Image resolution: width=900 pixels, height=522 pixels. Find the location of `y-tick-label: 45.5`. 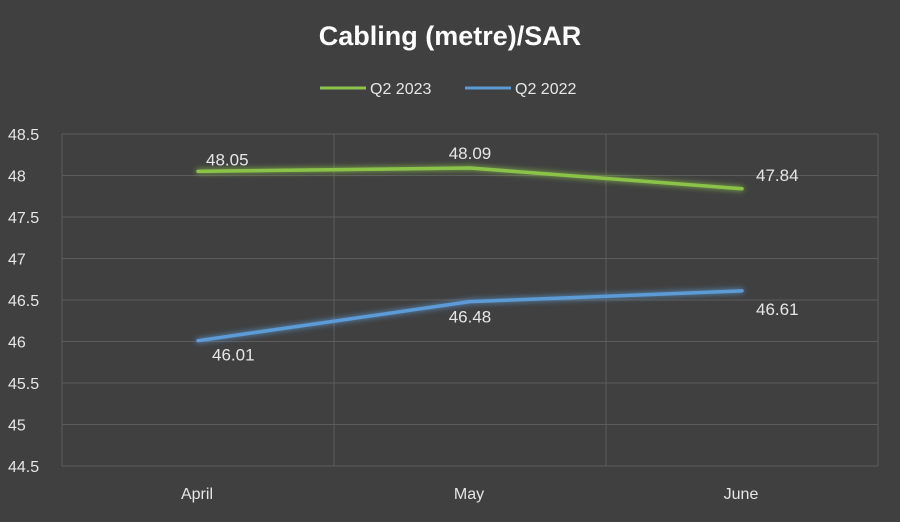

y-tick-label: 45.5 is located at coordinates (23, 384).